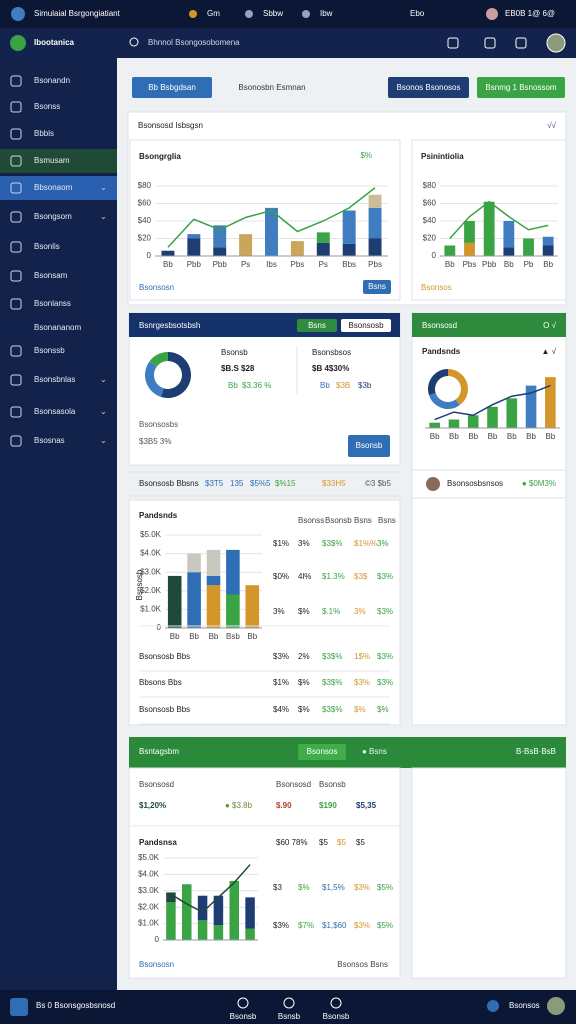  I want to click on button: Bsonosbn Esmnan, so click(271, 87).